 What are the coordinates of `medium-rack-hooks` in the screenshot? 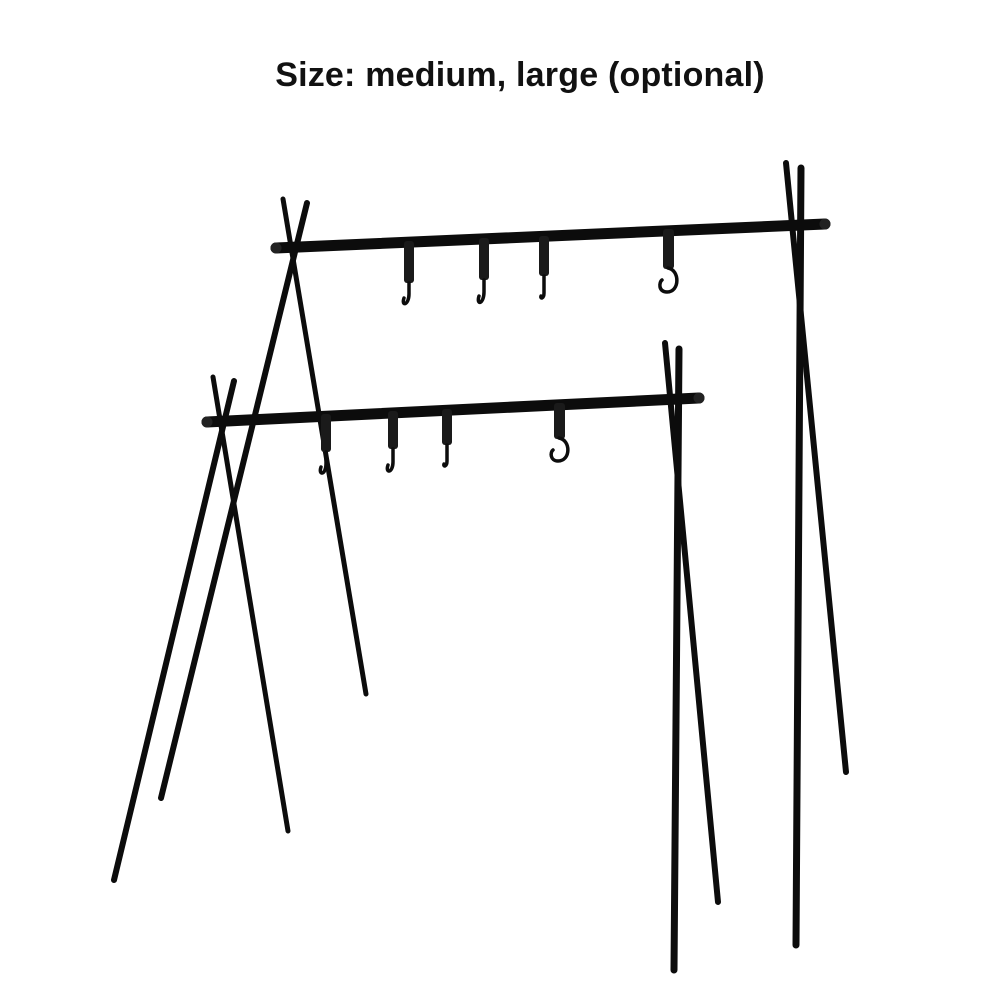 It's located at (444, 439).